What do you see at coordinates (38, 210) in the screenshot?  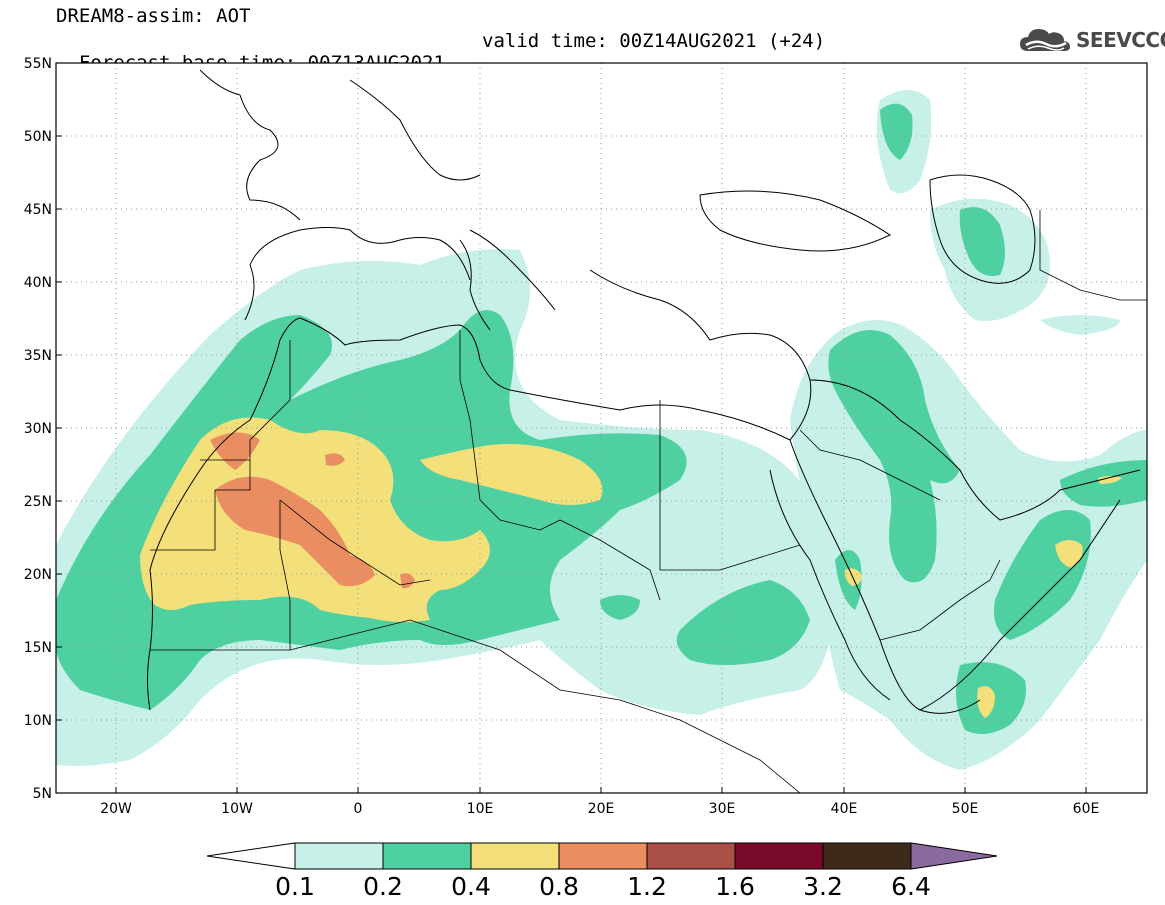 I see `lat-label: 45N` at bounding box center [38, 210].